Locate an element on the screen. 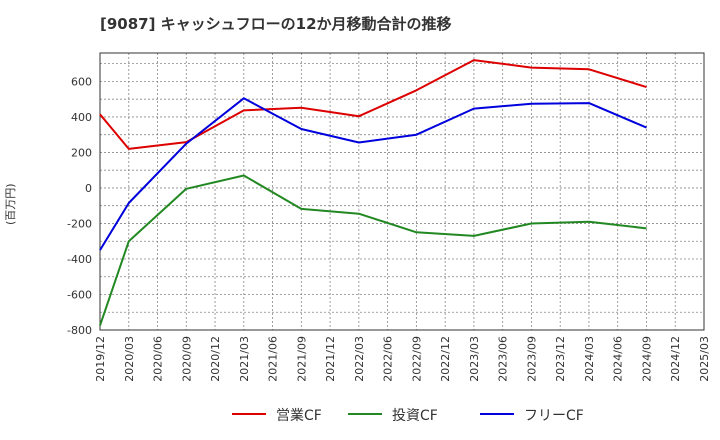 The width and height of the screenshot is (720, 440). x-tick-label: 2022/09 is located at coordinates (416, 359).